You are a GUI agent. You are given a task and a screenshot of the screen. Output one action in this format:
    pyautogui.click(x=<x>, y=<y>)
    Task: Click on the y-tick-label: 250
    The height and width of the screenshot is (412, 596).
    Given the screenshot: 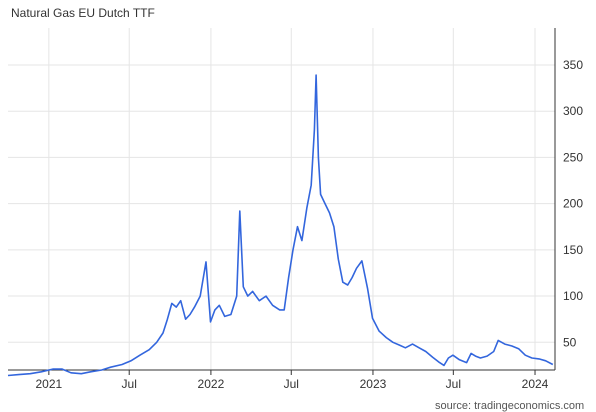 What is the action you would take?
    pyautogui.click(x=573, y=157)
    